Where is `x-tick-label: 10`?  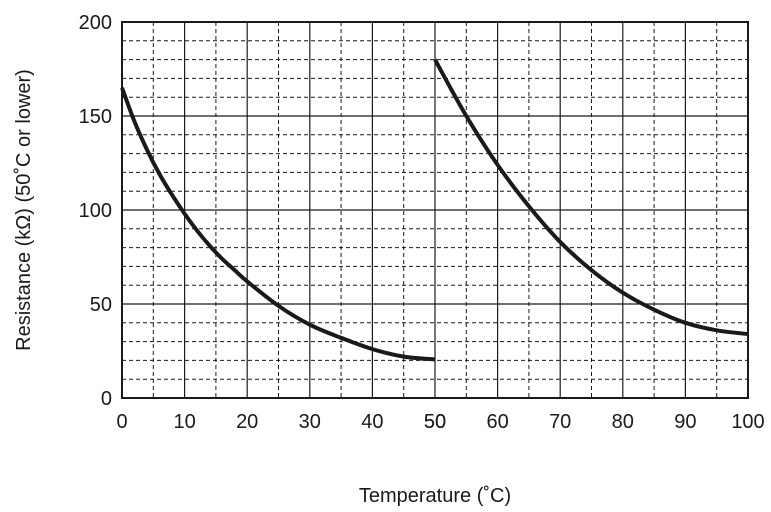 x-tick-label: 10 is located at coordinates (184, 422).